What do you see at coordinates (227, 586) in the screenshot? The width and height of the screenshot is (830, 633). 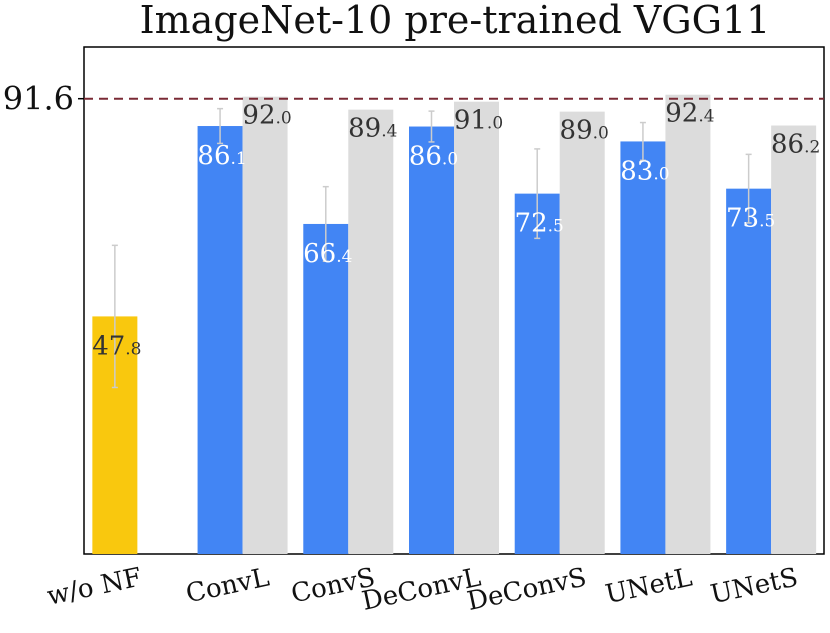 I see `x-tick-label: ConvL` at bounding box center [227, 586].